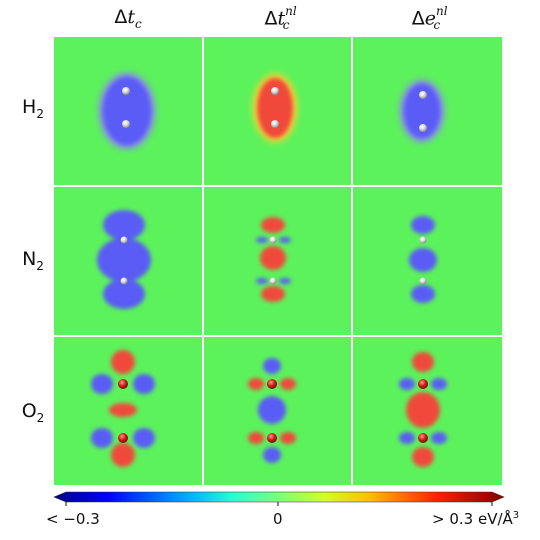 Image resolution: width=540 pixels, height=540 pixels. Describe the element at coordinates (124, 259) in the screenshot. I see `panel-n2-delta-tc` at that location.